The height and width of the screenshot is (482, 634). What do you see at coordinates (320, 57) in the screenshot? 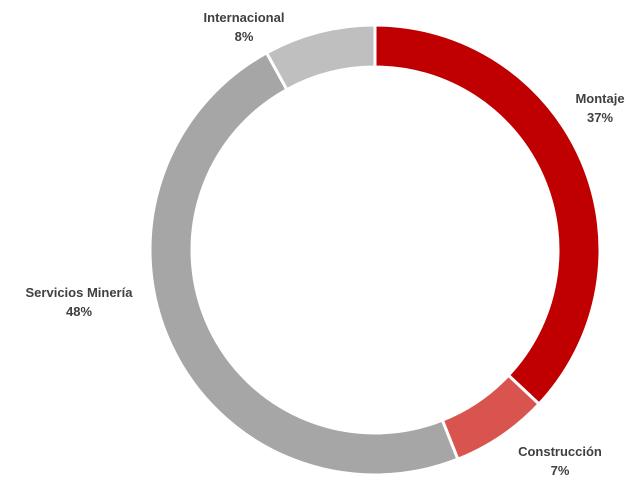
I see `slice-internacional` at bounding box center [320, 57].